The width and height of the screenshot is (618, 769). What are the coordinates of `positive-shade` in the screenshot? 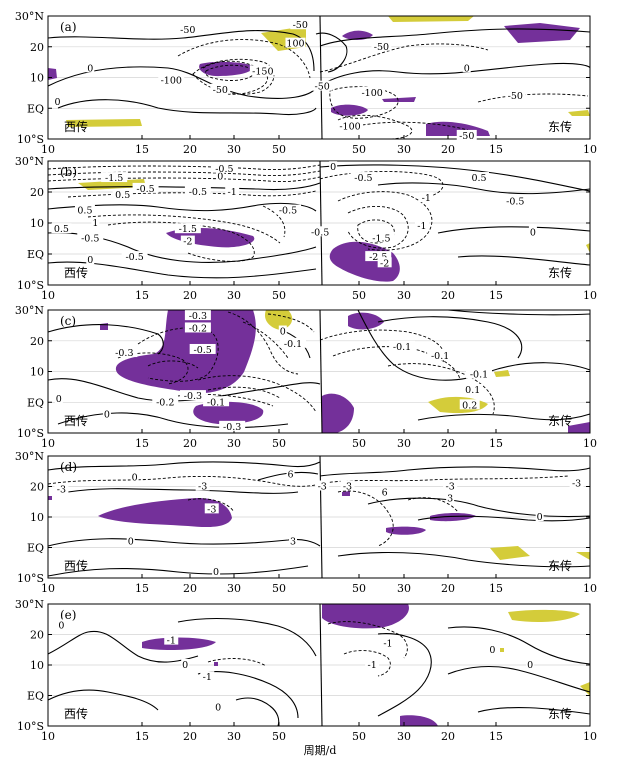 It's located at (544, 615).